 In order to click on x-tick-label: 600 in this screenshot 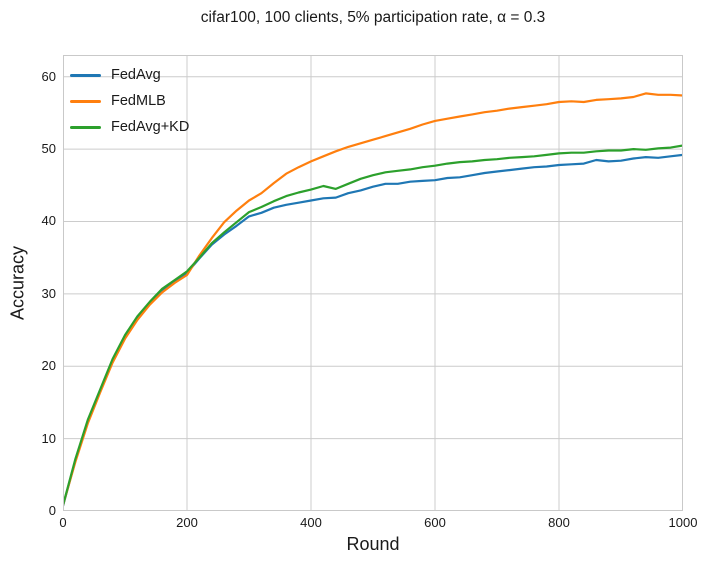, I will do `click(435, 522)`.